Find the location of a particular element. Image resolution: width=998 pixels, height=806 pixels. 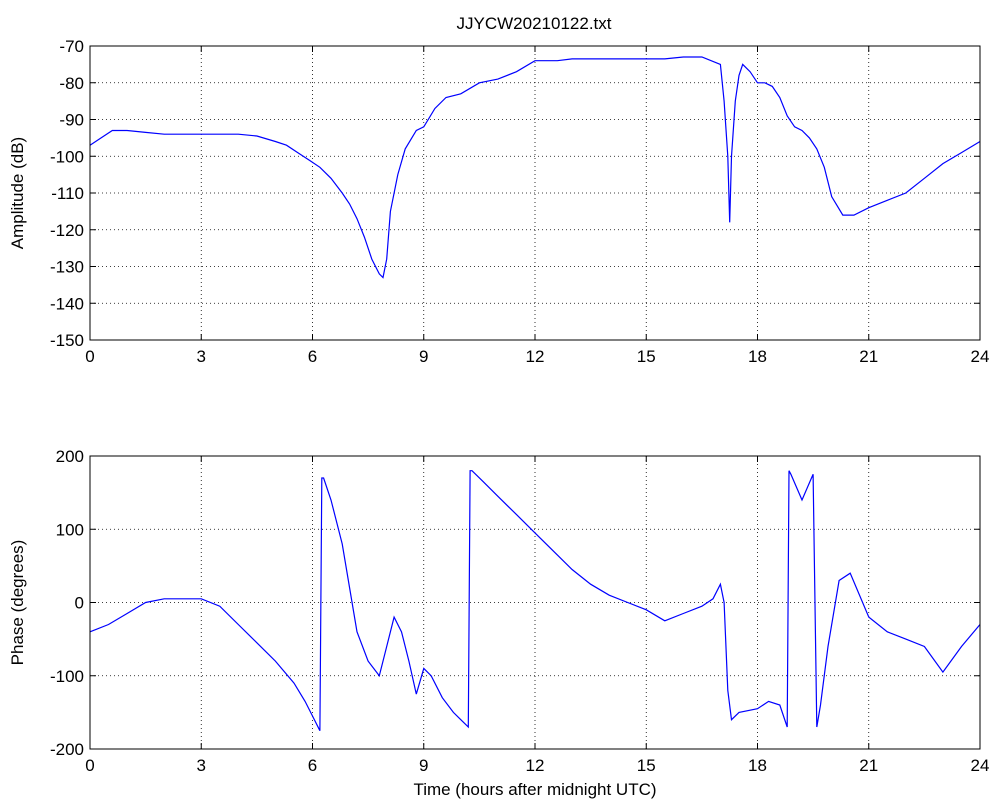

y-tick-label: -130 is located at coordinates (67, 267).